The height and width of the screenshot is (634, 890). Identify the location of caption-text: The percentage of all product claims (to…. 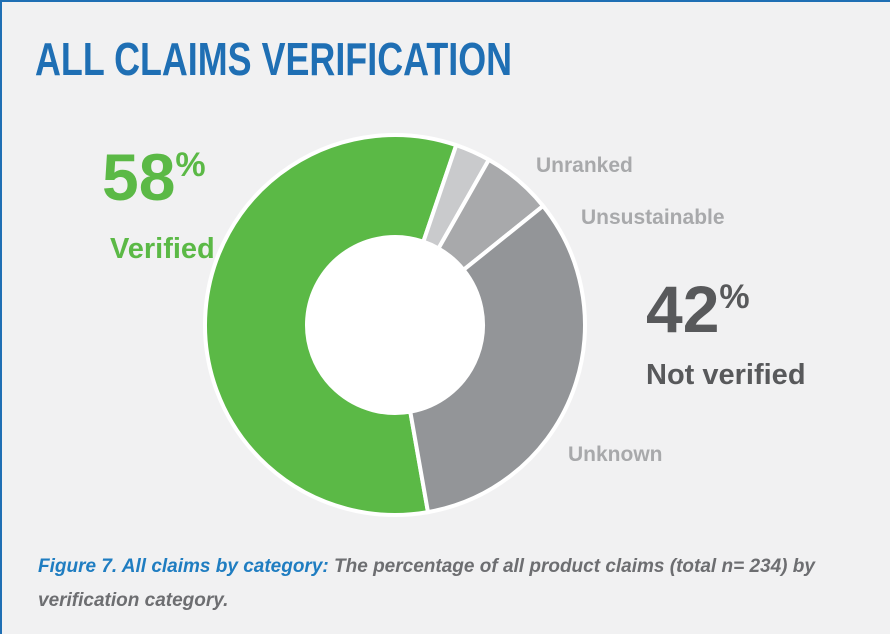
(426, 583).